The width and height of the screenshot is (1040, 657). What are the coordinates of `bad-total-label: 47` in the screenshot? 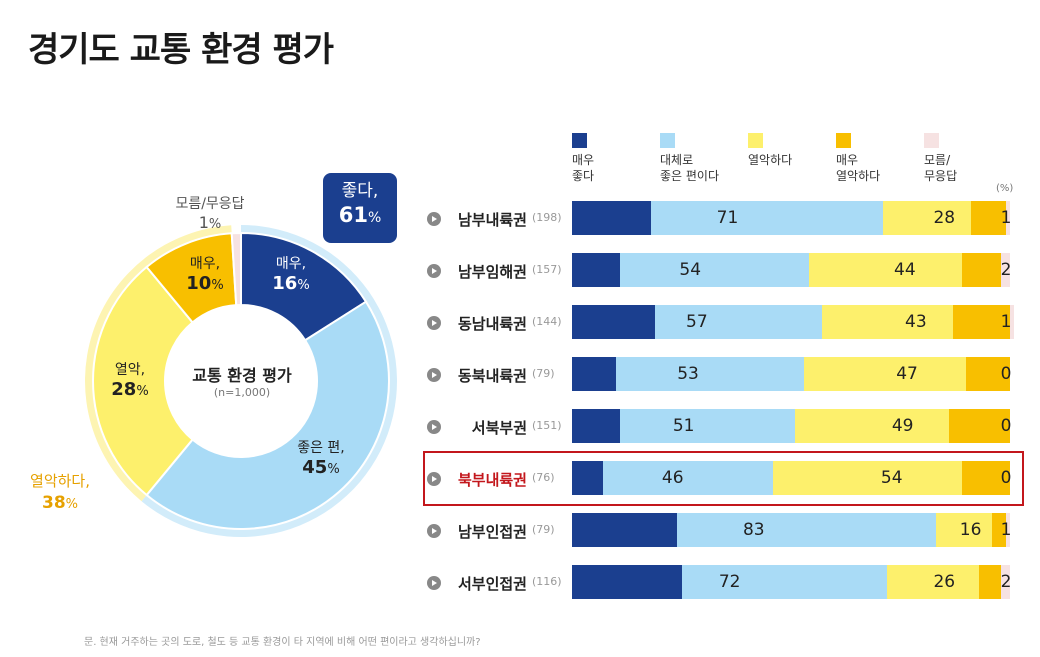 It's located at (907, 374).